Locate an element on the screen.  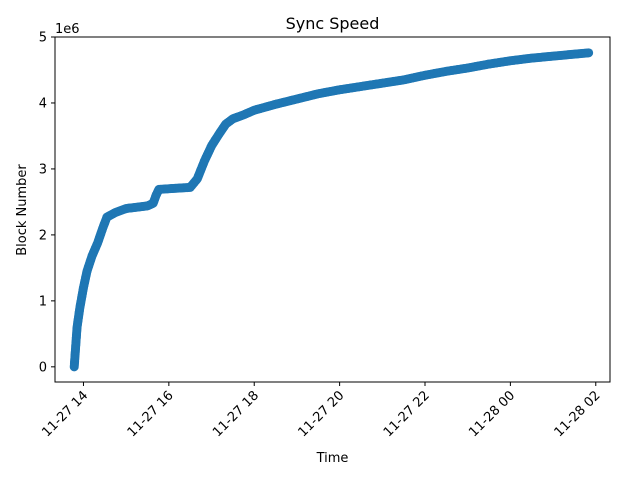
y-tick-label: 3 is located at coordinates (43, 169).